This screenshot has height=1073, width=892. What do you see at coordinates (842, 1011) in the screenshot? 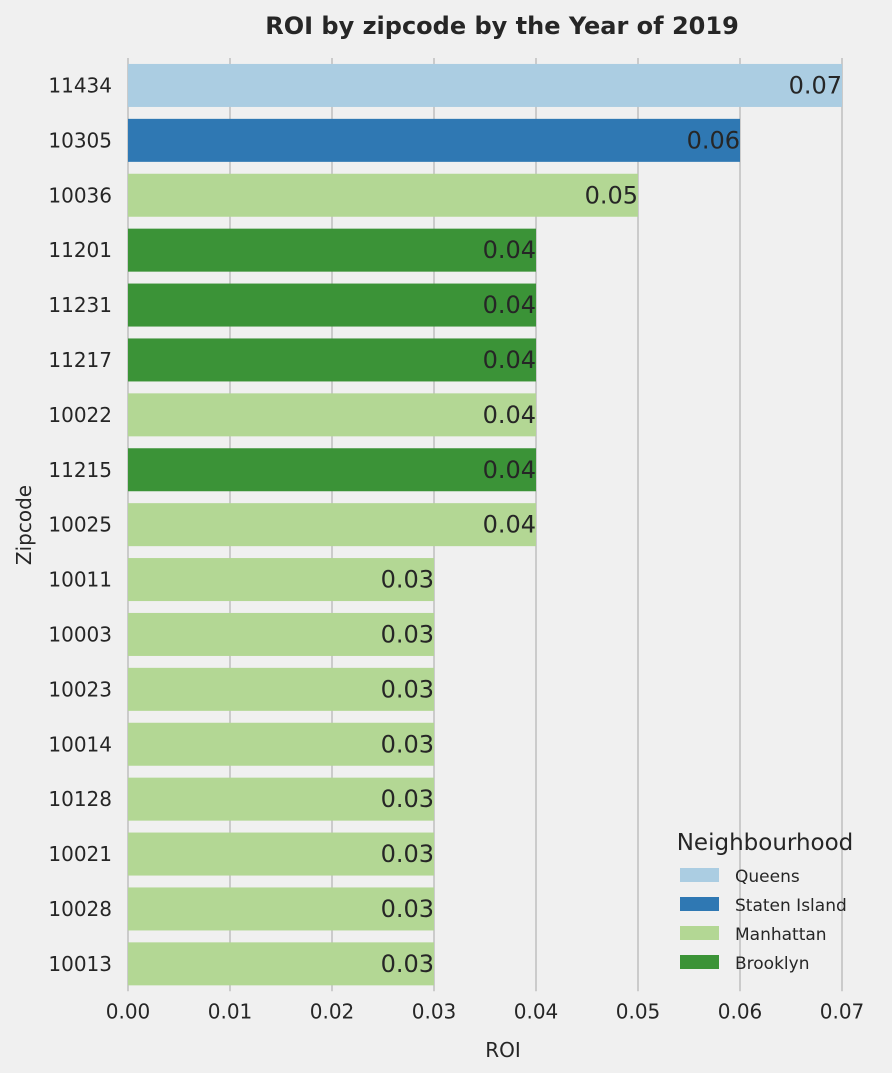
I see `x-tick-label: 0.07` at bounding box center [842, 1011].